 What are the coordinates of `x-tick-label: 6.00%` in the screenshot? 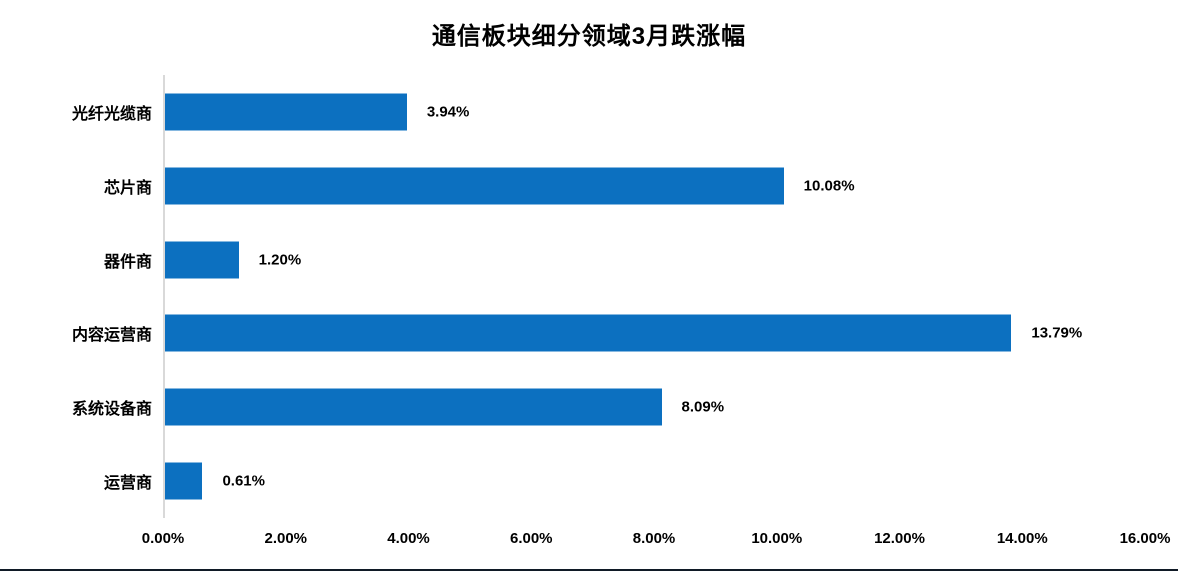 It's located at (531, 538).